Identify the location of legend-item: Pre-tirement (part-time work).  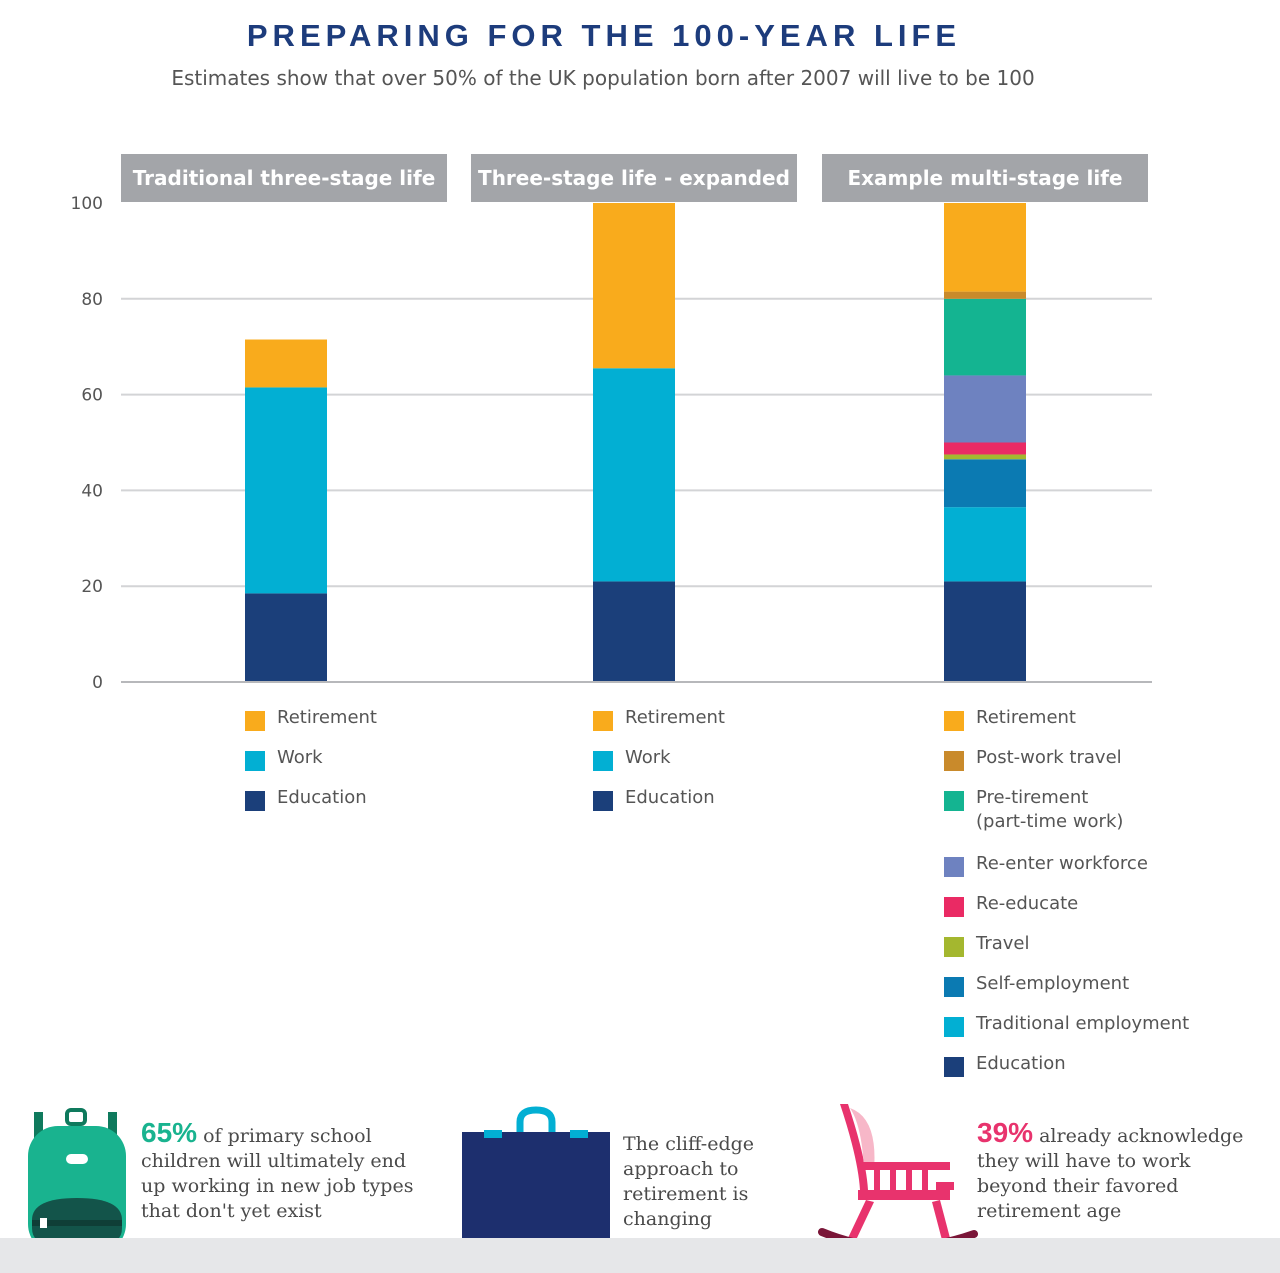
(1066, 819).